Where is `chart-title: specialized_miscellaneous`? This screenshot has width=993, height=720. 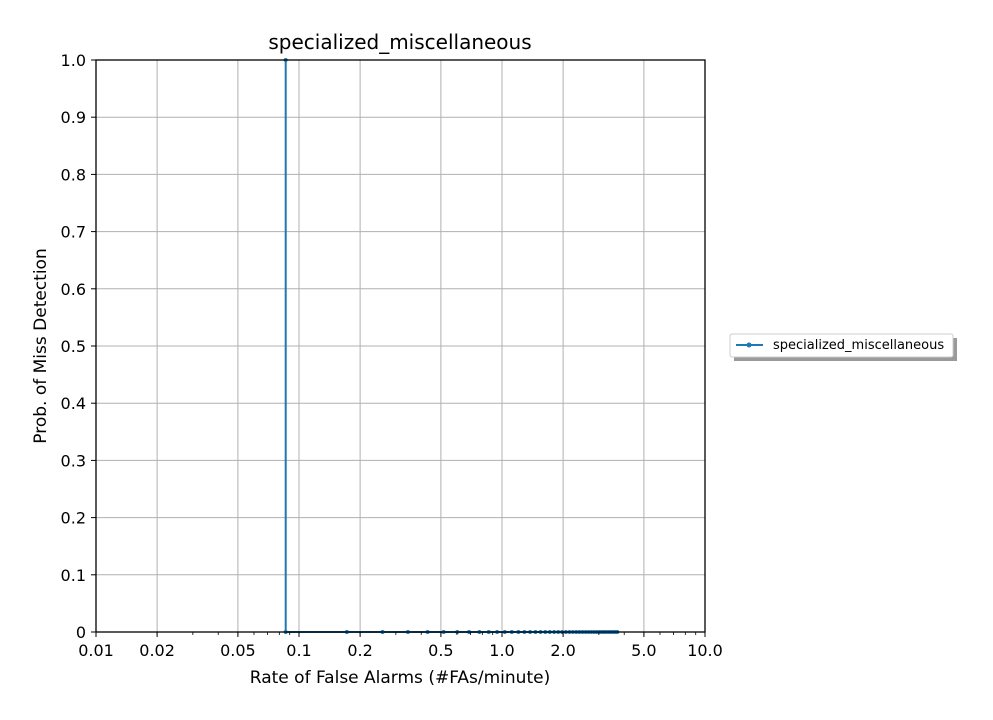
chart-title: specialized_miscellaneous is located at coordinates (399, 42).